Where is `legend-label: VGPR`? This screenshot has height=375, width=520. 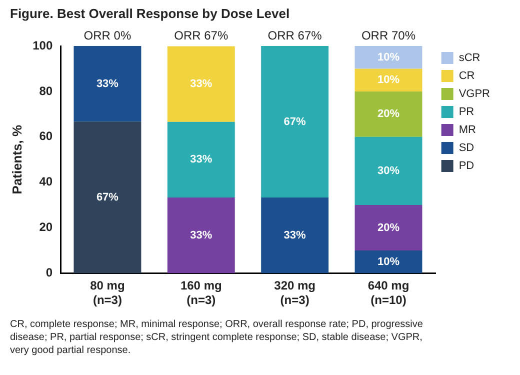
legend-label: VGPR is located at coordinates (474, 94).